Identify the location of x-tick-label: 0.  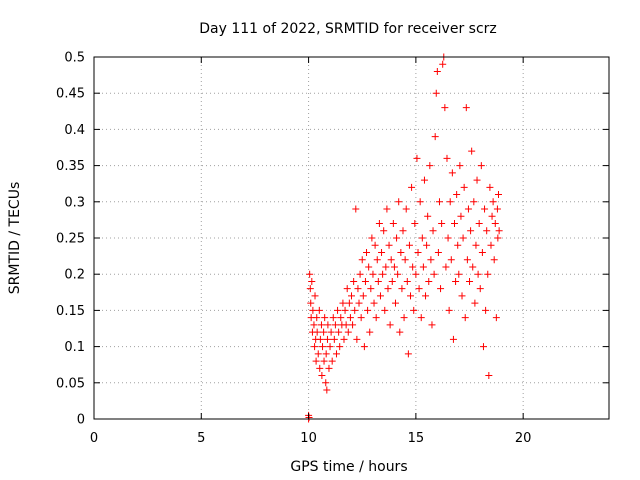
(94, 438).